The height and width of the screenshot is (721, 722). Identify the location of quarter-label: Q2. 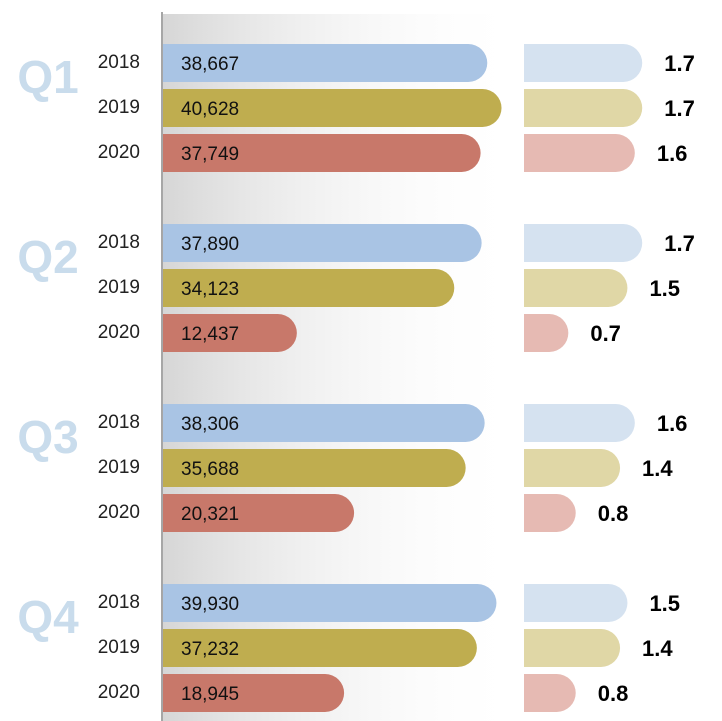
(47, 257).